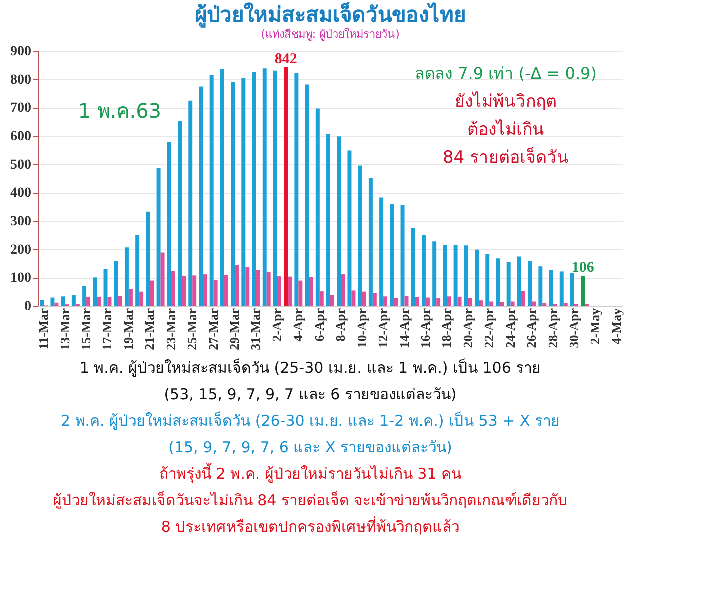 This screenshot has height=606, width=720. Describe the element at coordinates (21, 222) in the screenshot. I see `y-tick-label: 300` at that location.